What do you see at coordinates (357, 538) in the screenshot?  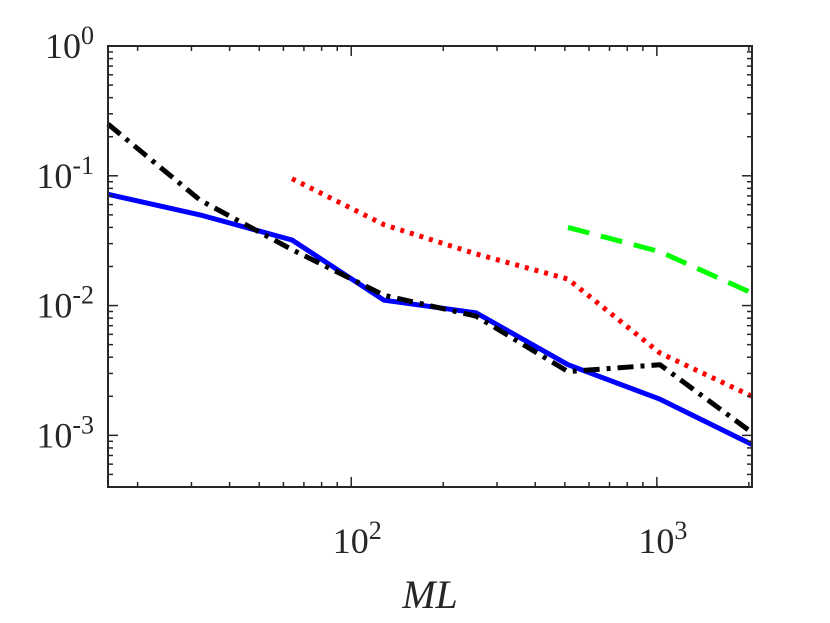 I see `x-tick-label: 10²` at bounding box center [357, 538].